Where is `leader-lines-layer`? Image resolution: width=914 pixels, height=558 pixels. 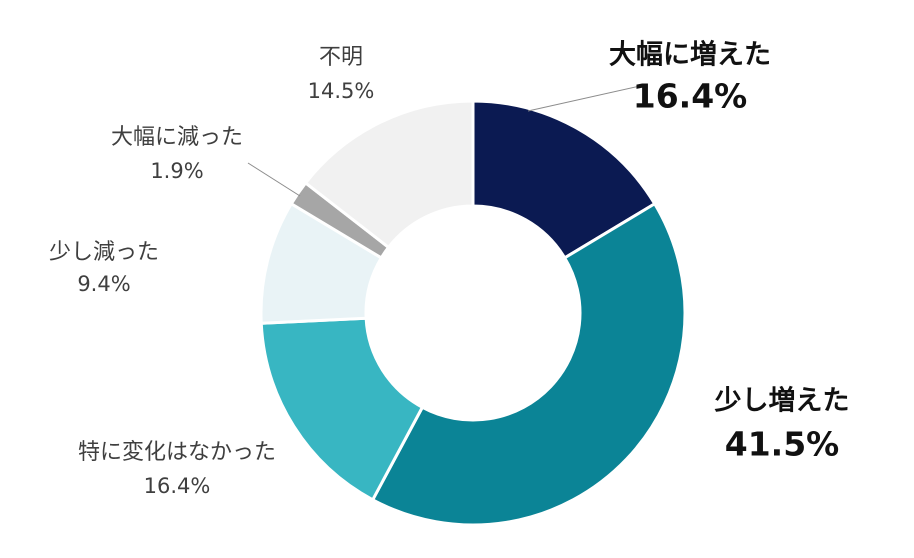 leader-lines-layer is located at coordinates (444, 141).